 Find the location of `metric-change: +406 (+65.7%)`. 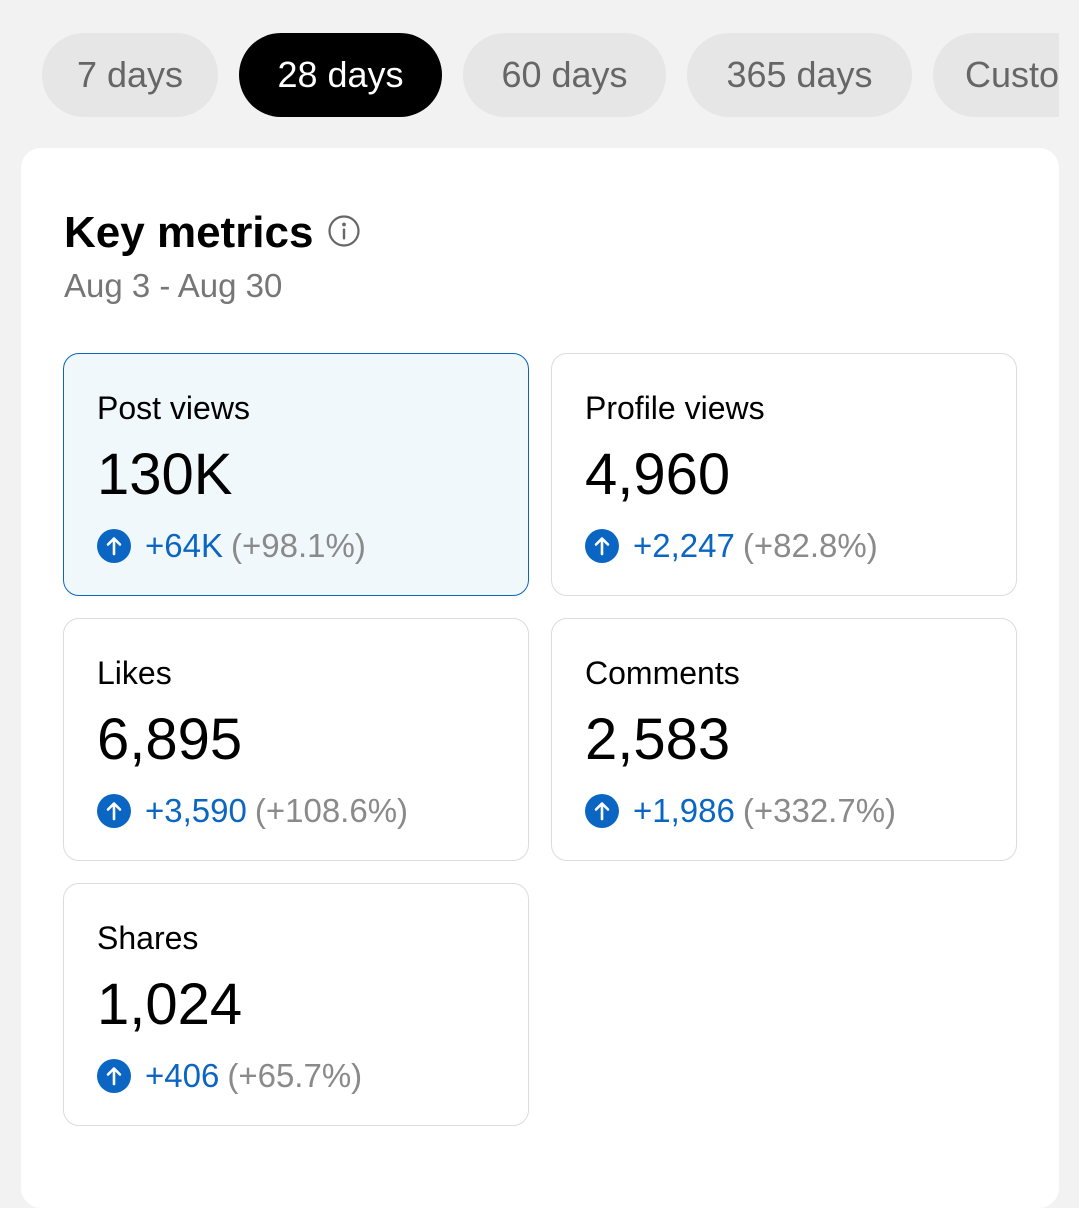

metric-change: +406 (+65.7%) is located at coordinates (229, 1076).